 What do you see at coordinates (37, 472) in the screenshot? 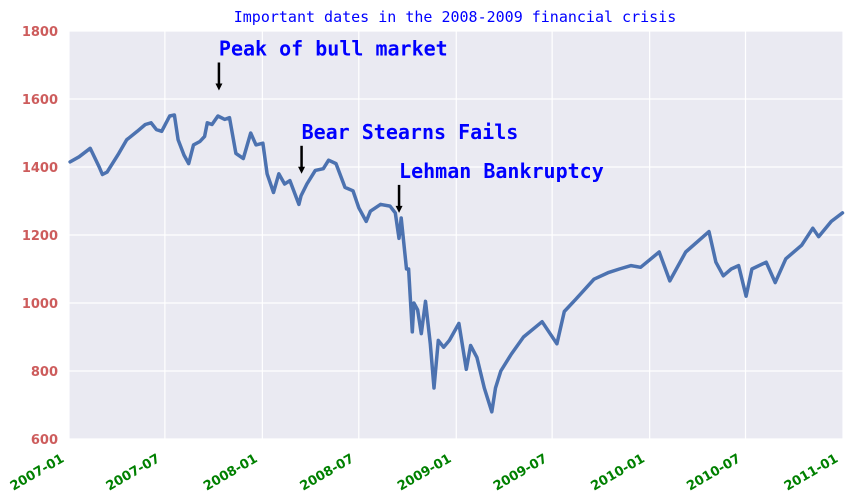
I see `x-tick-label: 2007-01` at bounding box center [37, 472].